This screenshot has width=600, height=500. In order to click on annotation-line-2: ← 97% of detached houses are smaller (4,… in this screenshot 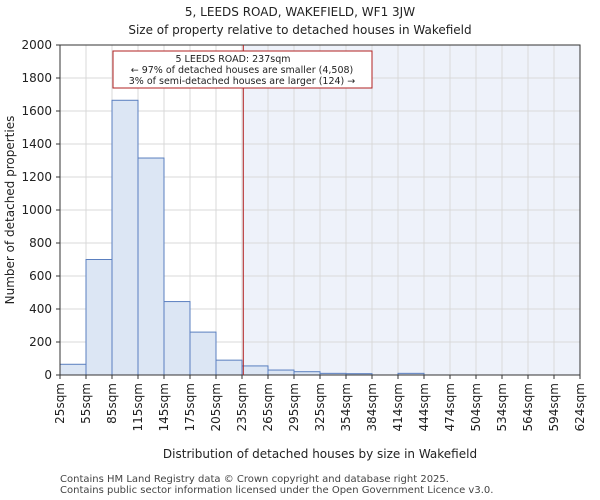, I will do `click(242, 70)`.